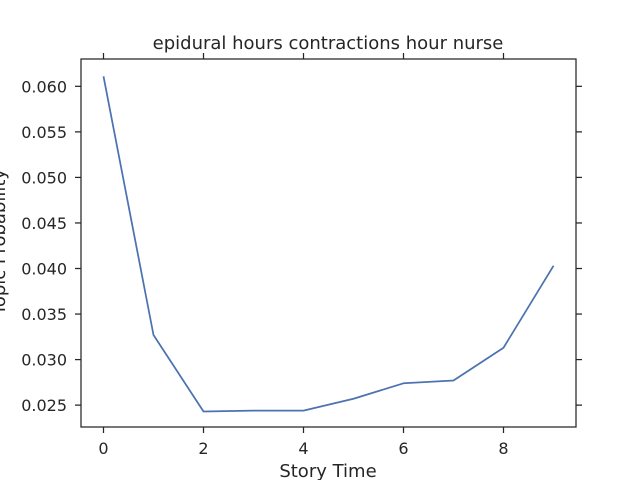 This screenshot has height=480, width=640. Describe the element at coordinates (44, 405) in the screenshot. I see `y-tick-label: 0.025` at that location.